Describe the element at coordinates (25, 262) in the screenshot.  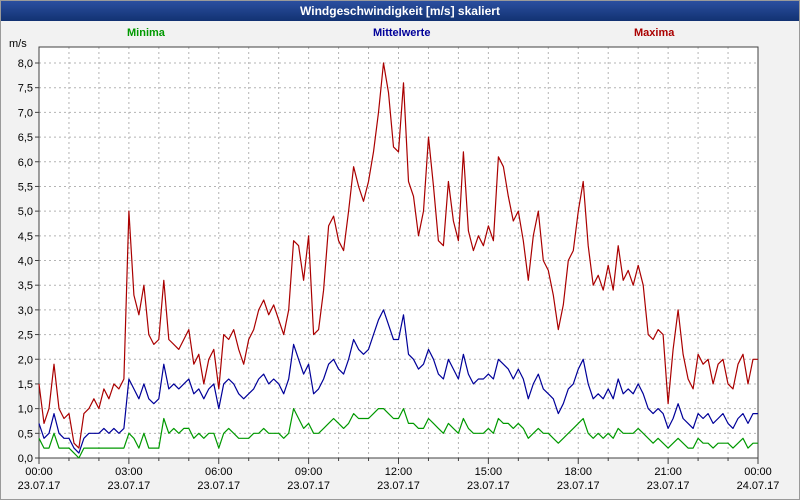
I see `y-tick-label: 4,0` at that location.